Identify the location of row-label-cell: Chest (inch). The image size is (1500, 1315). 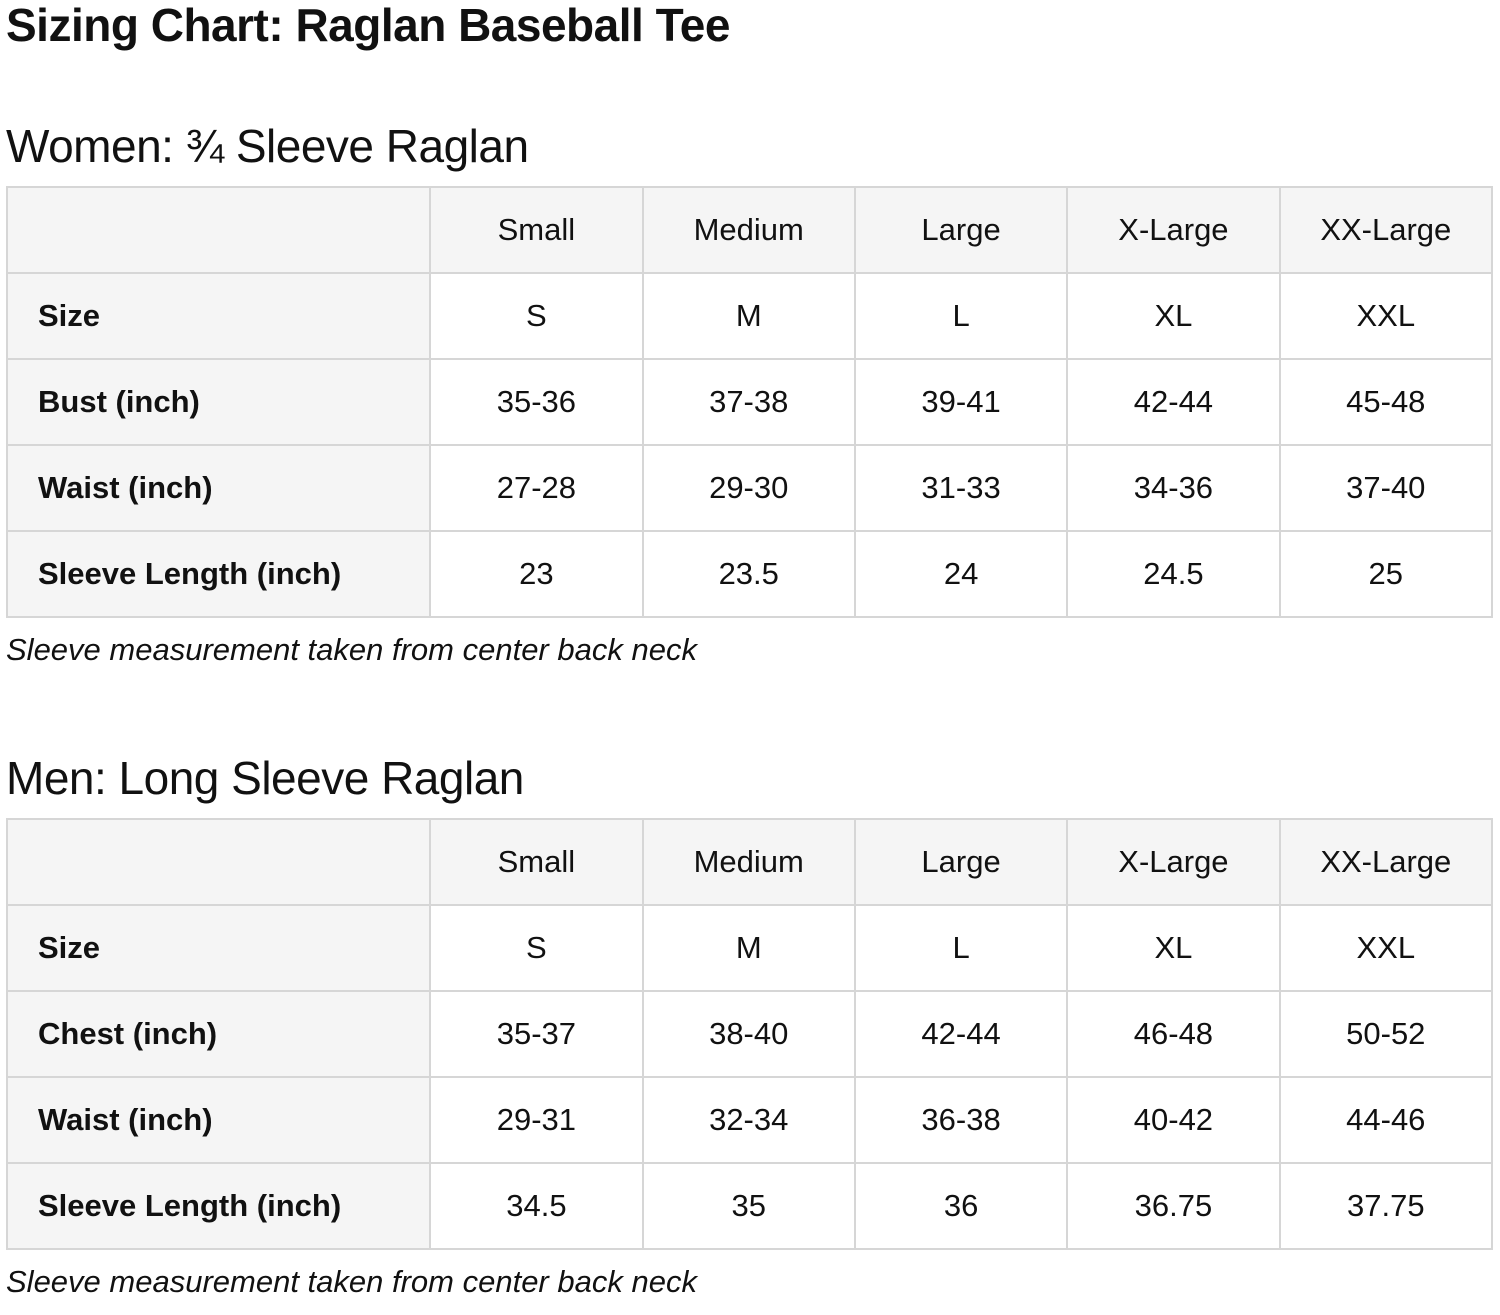
(218, 1034).